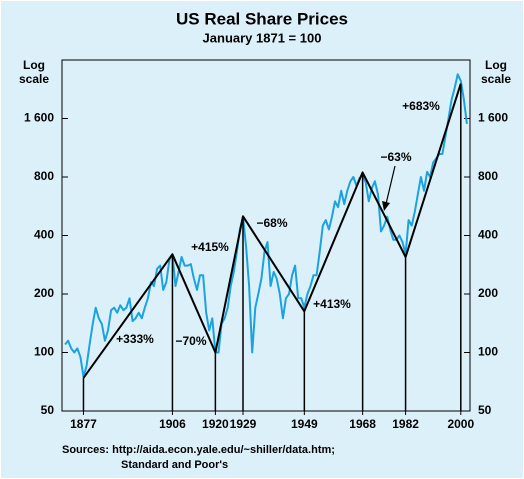 The height and width of the screenshot is (479, 524). I want to click on annotation: +683%, so click(421, 106).